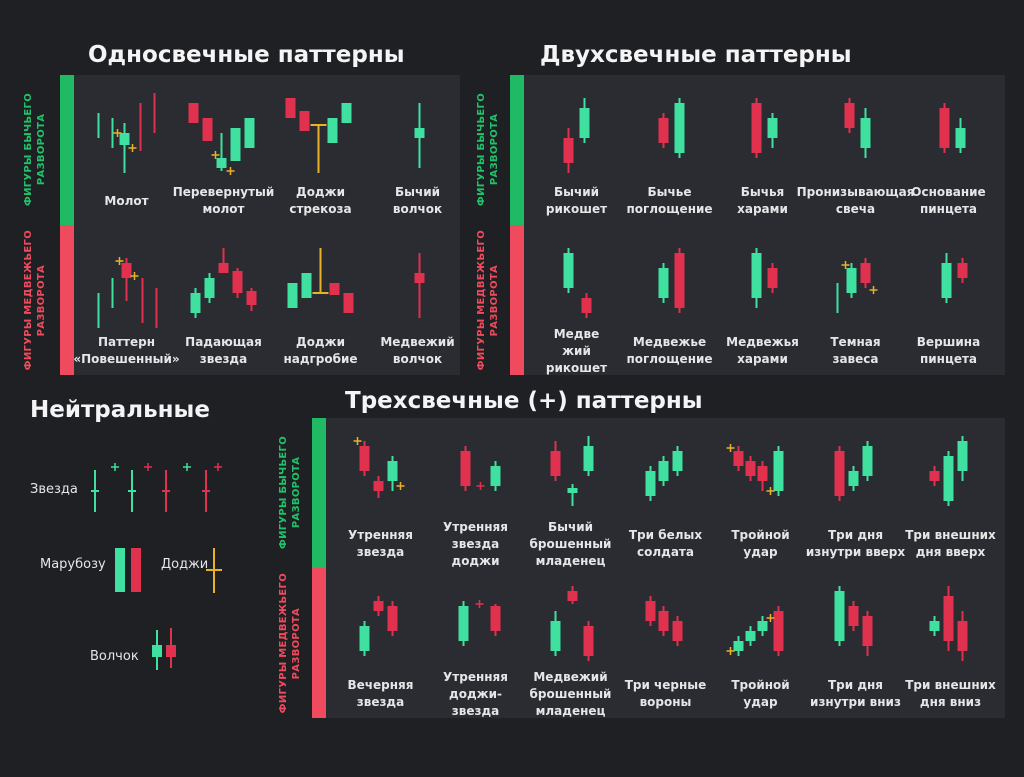  Describe the element at coordinates (126, 200) in the screenshot. I see `pattern-label: Молот` at that location.